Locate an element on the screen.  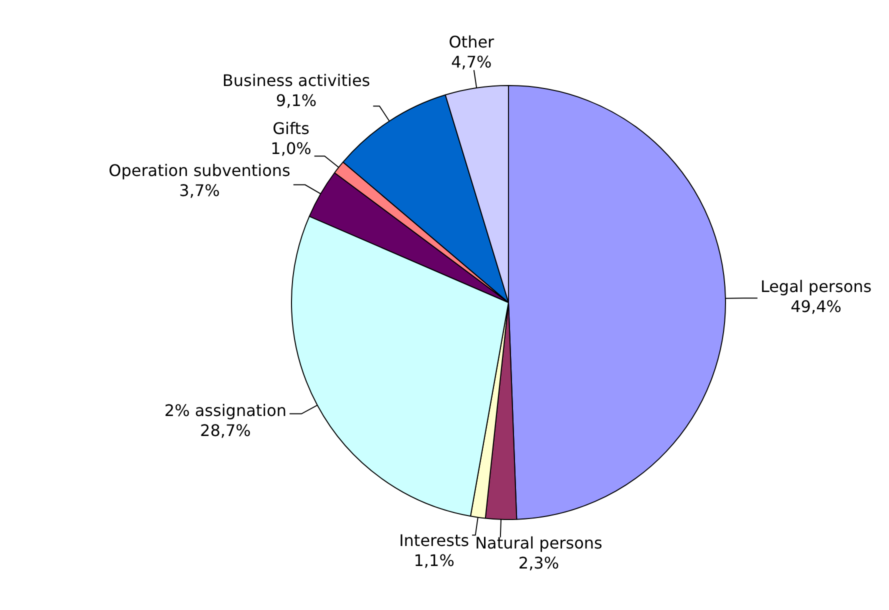
slice-label: Operation subventions is located at coordinates (199, 170).